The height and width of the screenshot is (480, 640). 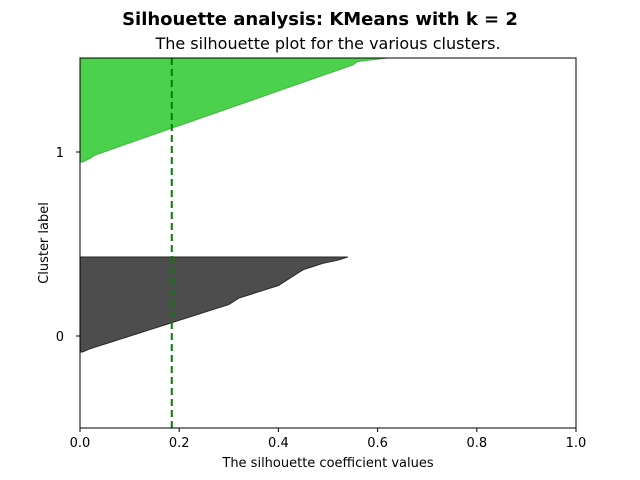 I want to click on figure-suptitle: Silhouette analysis: KMeans with k = 2, so click(x=320, y=19).